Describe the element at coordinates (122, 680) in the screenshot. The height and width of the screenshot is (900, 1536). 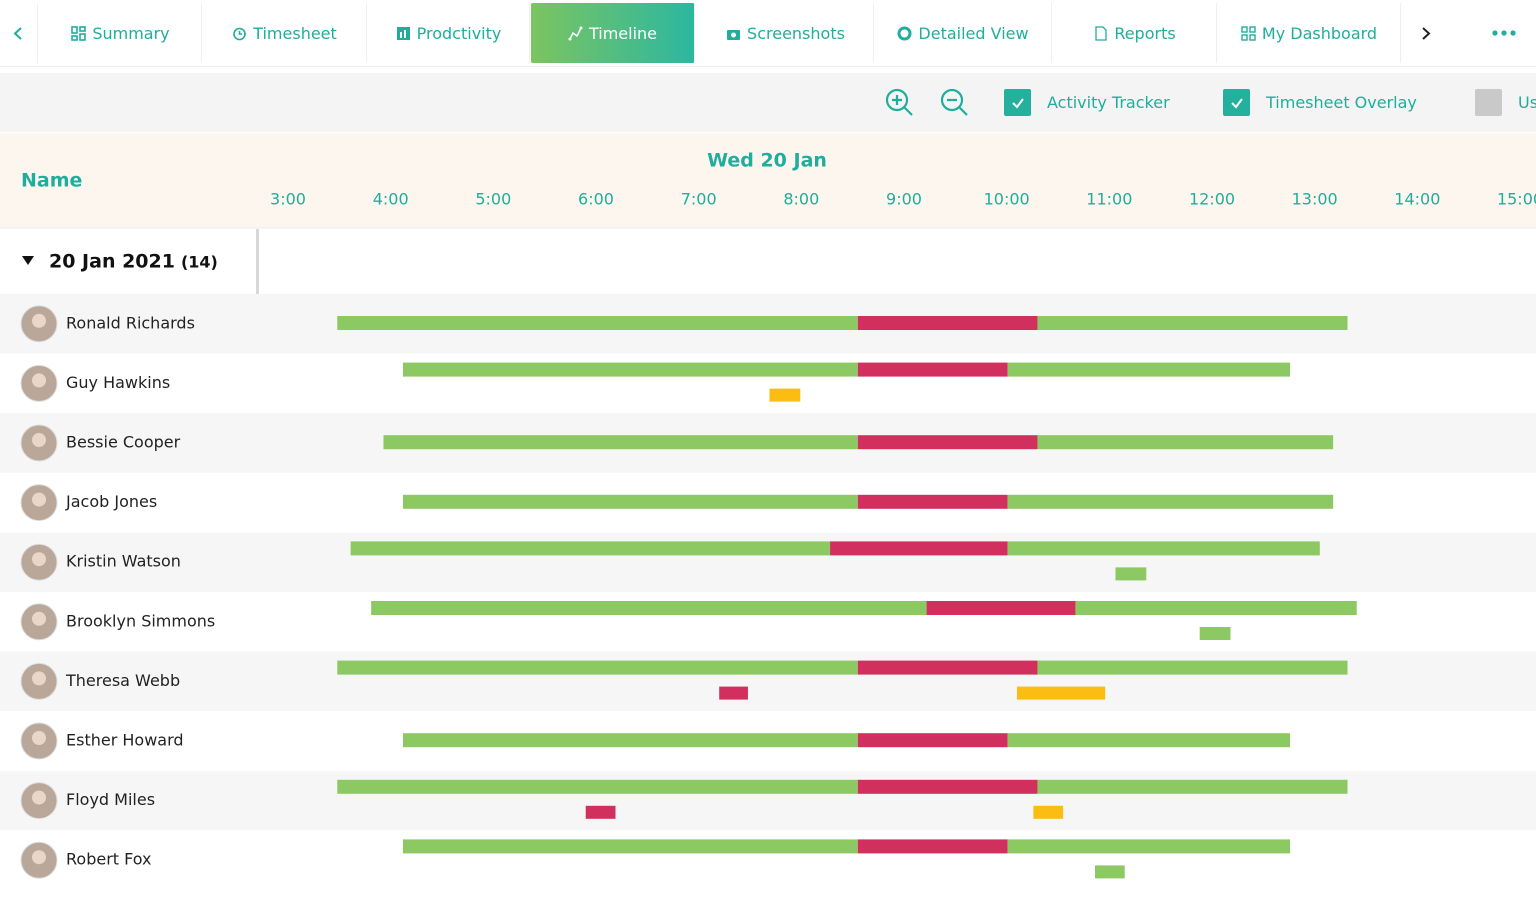
I see `employee-name: Theresa Webb` at that location.